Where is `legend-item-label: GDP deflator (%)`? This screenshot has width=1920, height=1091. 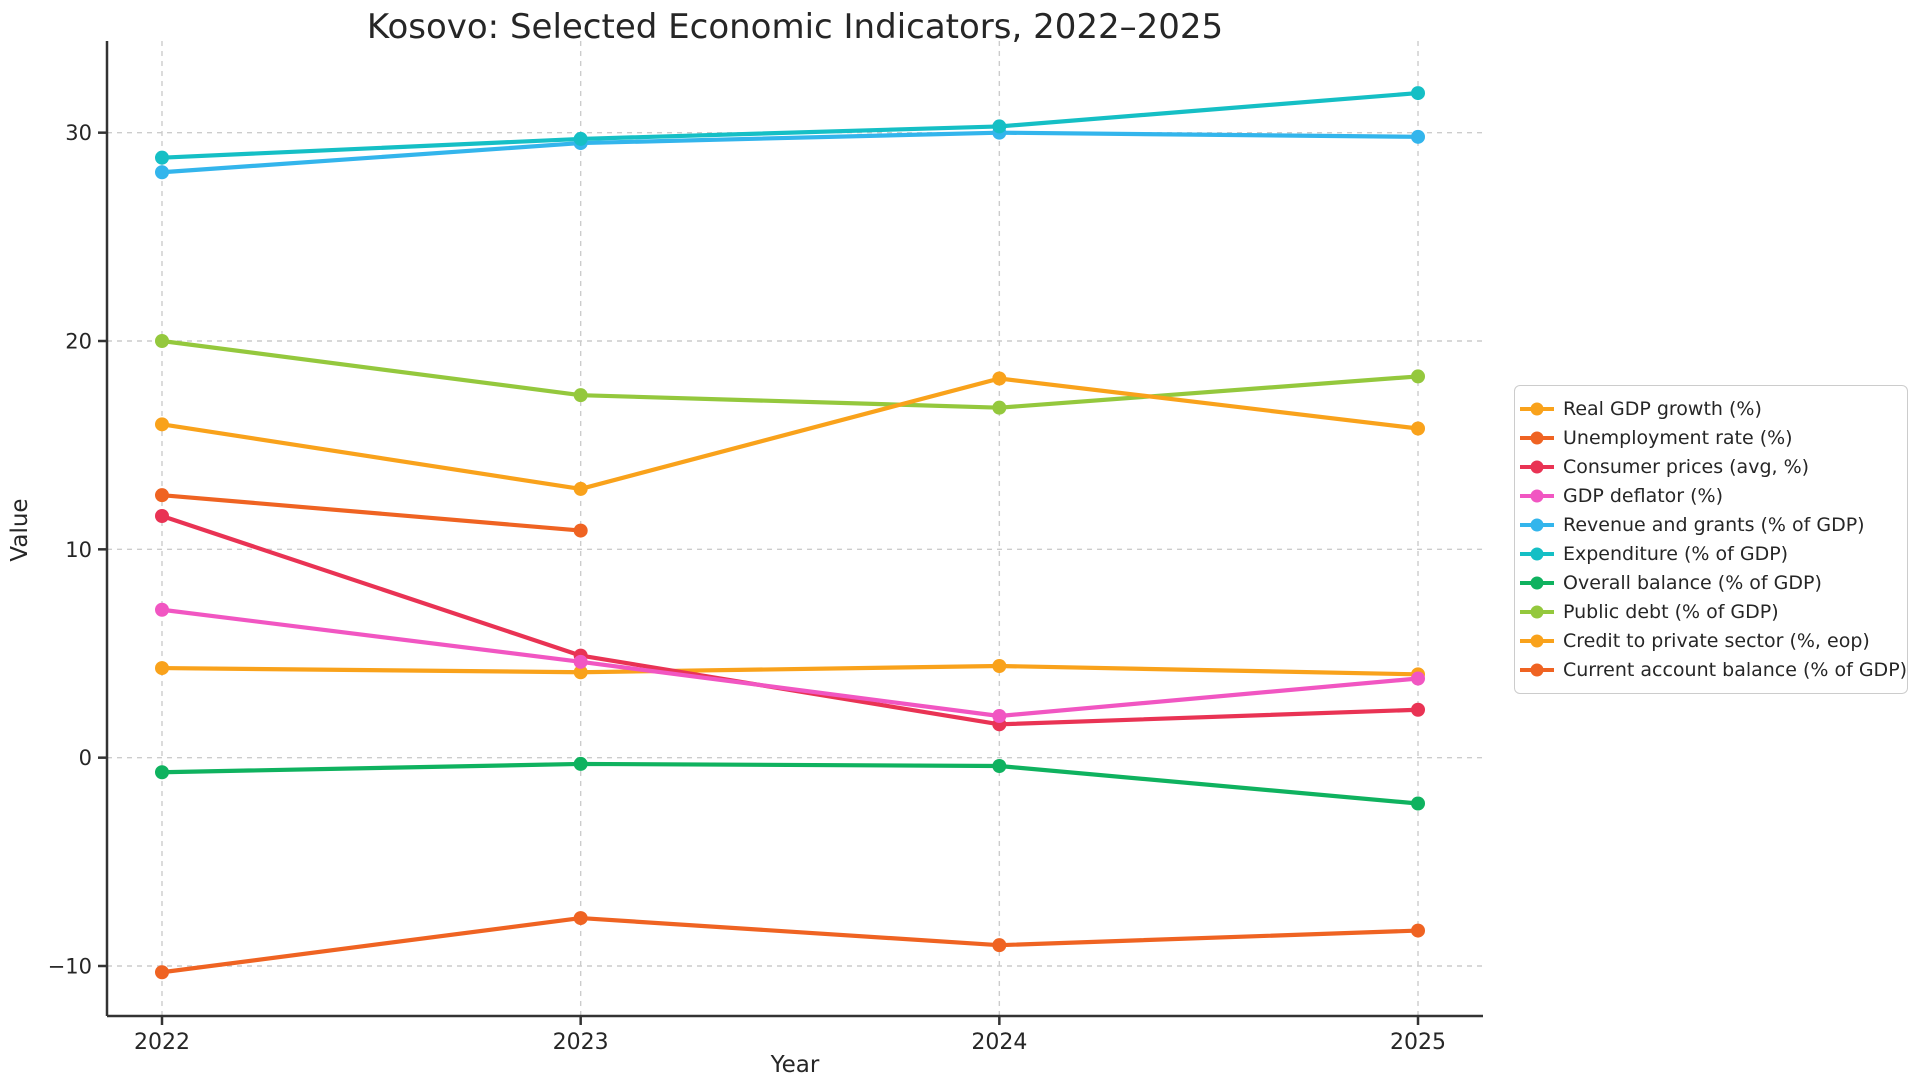
legend-item-label: GDP deflator (%) is located at coordinates (1643, 495).